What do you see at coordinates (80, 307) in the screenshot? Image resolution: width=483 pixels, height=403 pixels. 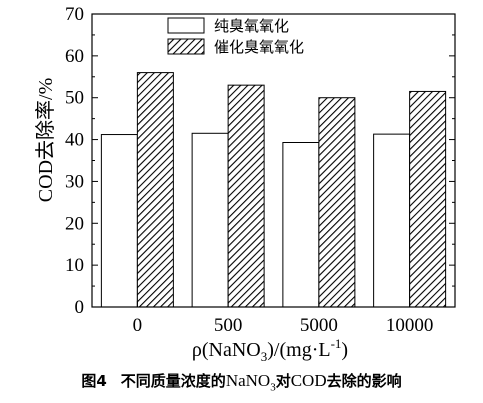 I see `y-tick-label: 0` at bounding box center [80, 307].